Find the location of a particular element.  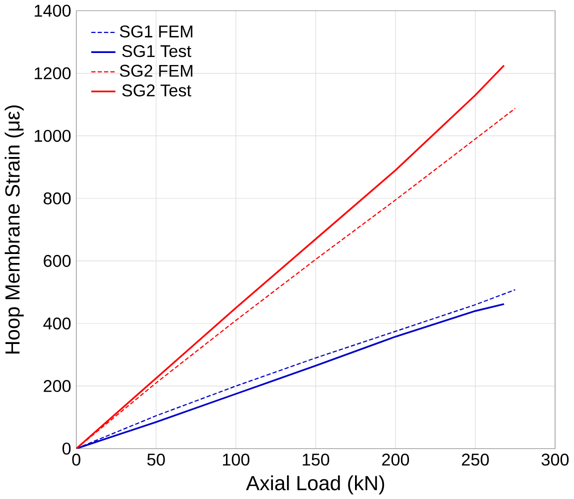

legend-label: SG1 Test is located at coordinates (157, 51).